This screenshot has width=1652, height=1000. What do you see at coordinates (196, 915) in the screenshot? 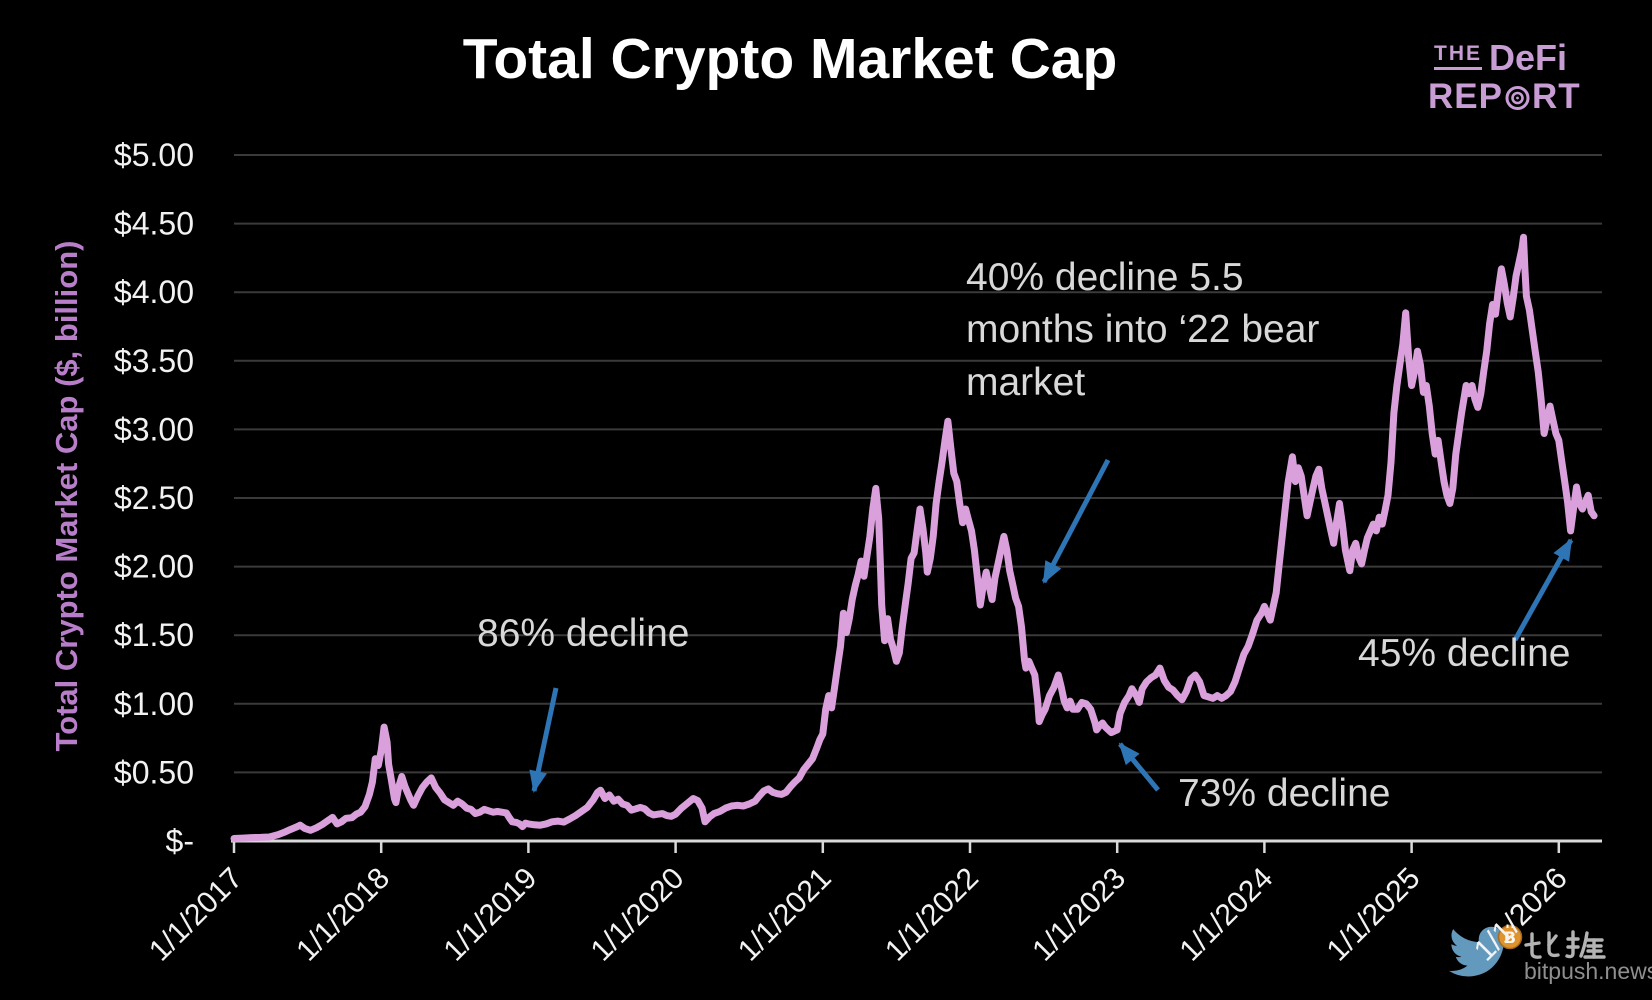
I see `x-tick-label: 1/1/2017` at bounding box center [196, 915].